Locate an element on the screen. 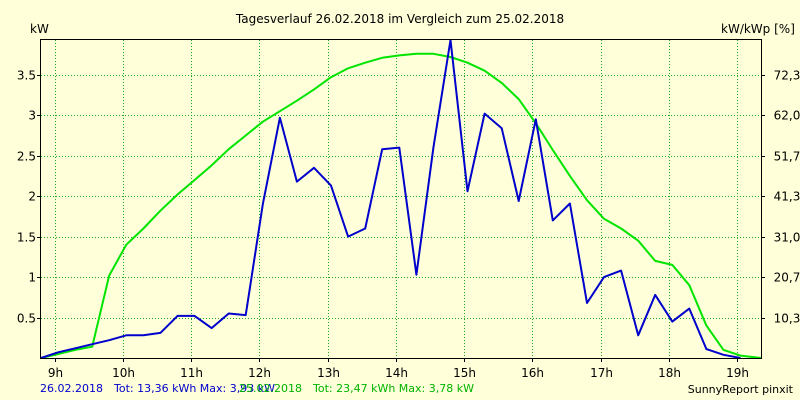  y-tick-label: 2.5 is located at coordinates (26, 157).